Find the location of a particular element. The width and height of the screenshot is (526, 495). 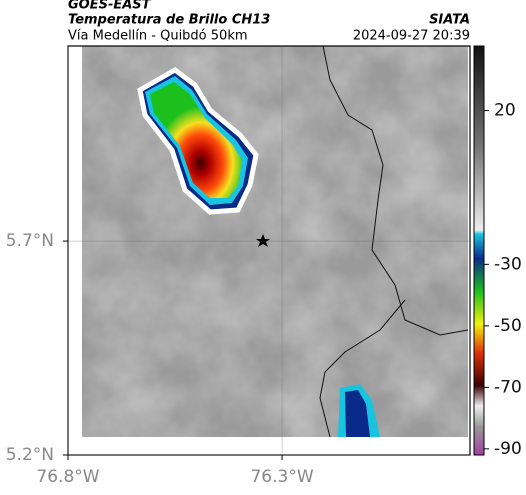

y-tick-label: 5.7°N is located at coordinates (30, 241).